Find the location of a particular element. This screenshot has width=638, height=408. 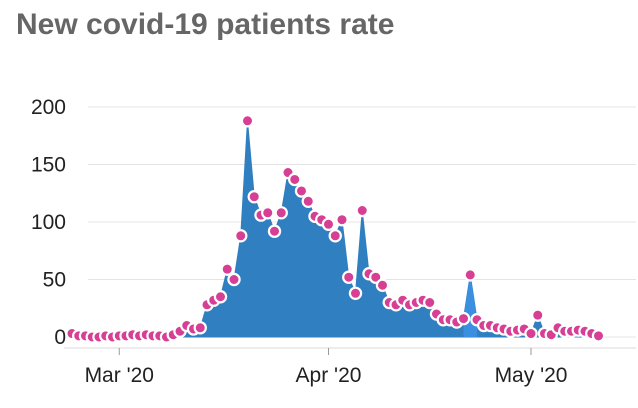

x-tick-label-2020-04-01: Apr '20 is located at coordinates (329, 375).